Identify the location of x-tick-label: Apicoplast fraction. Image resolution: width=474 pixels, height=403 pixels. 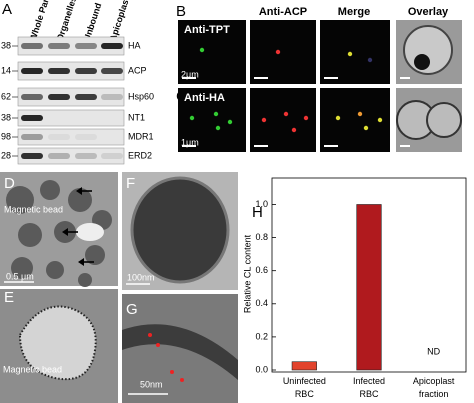
(434, 387).